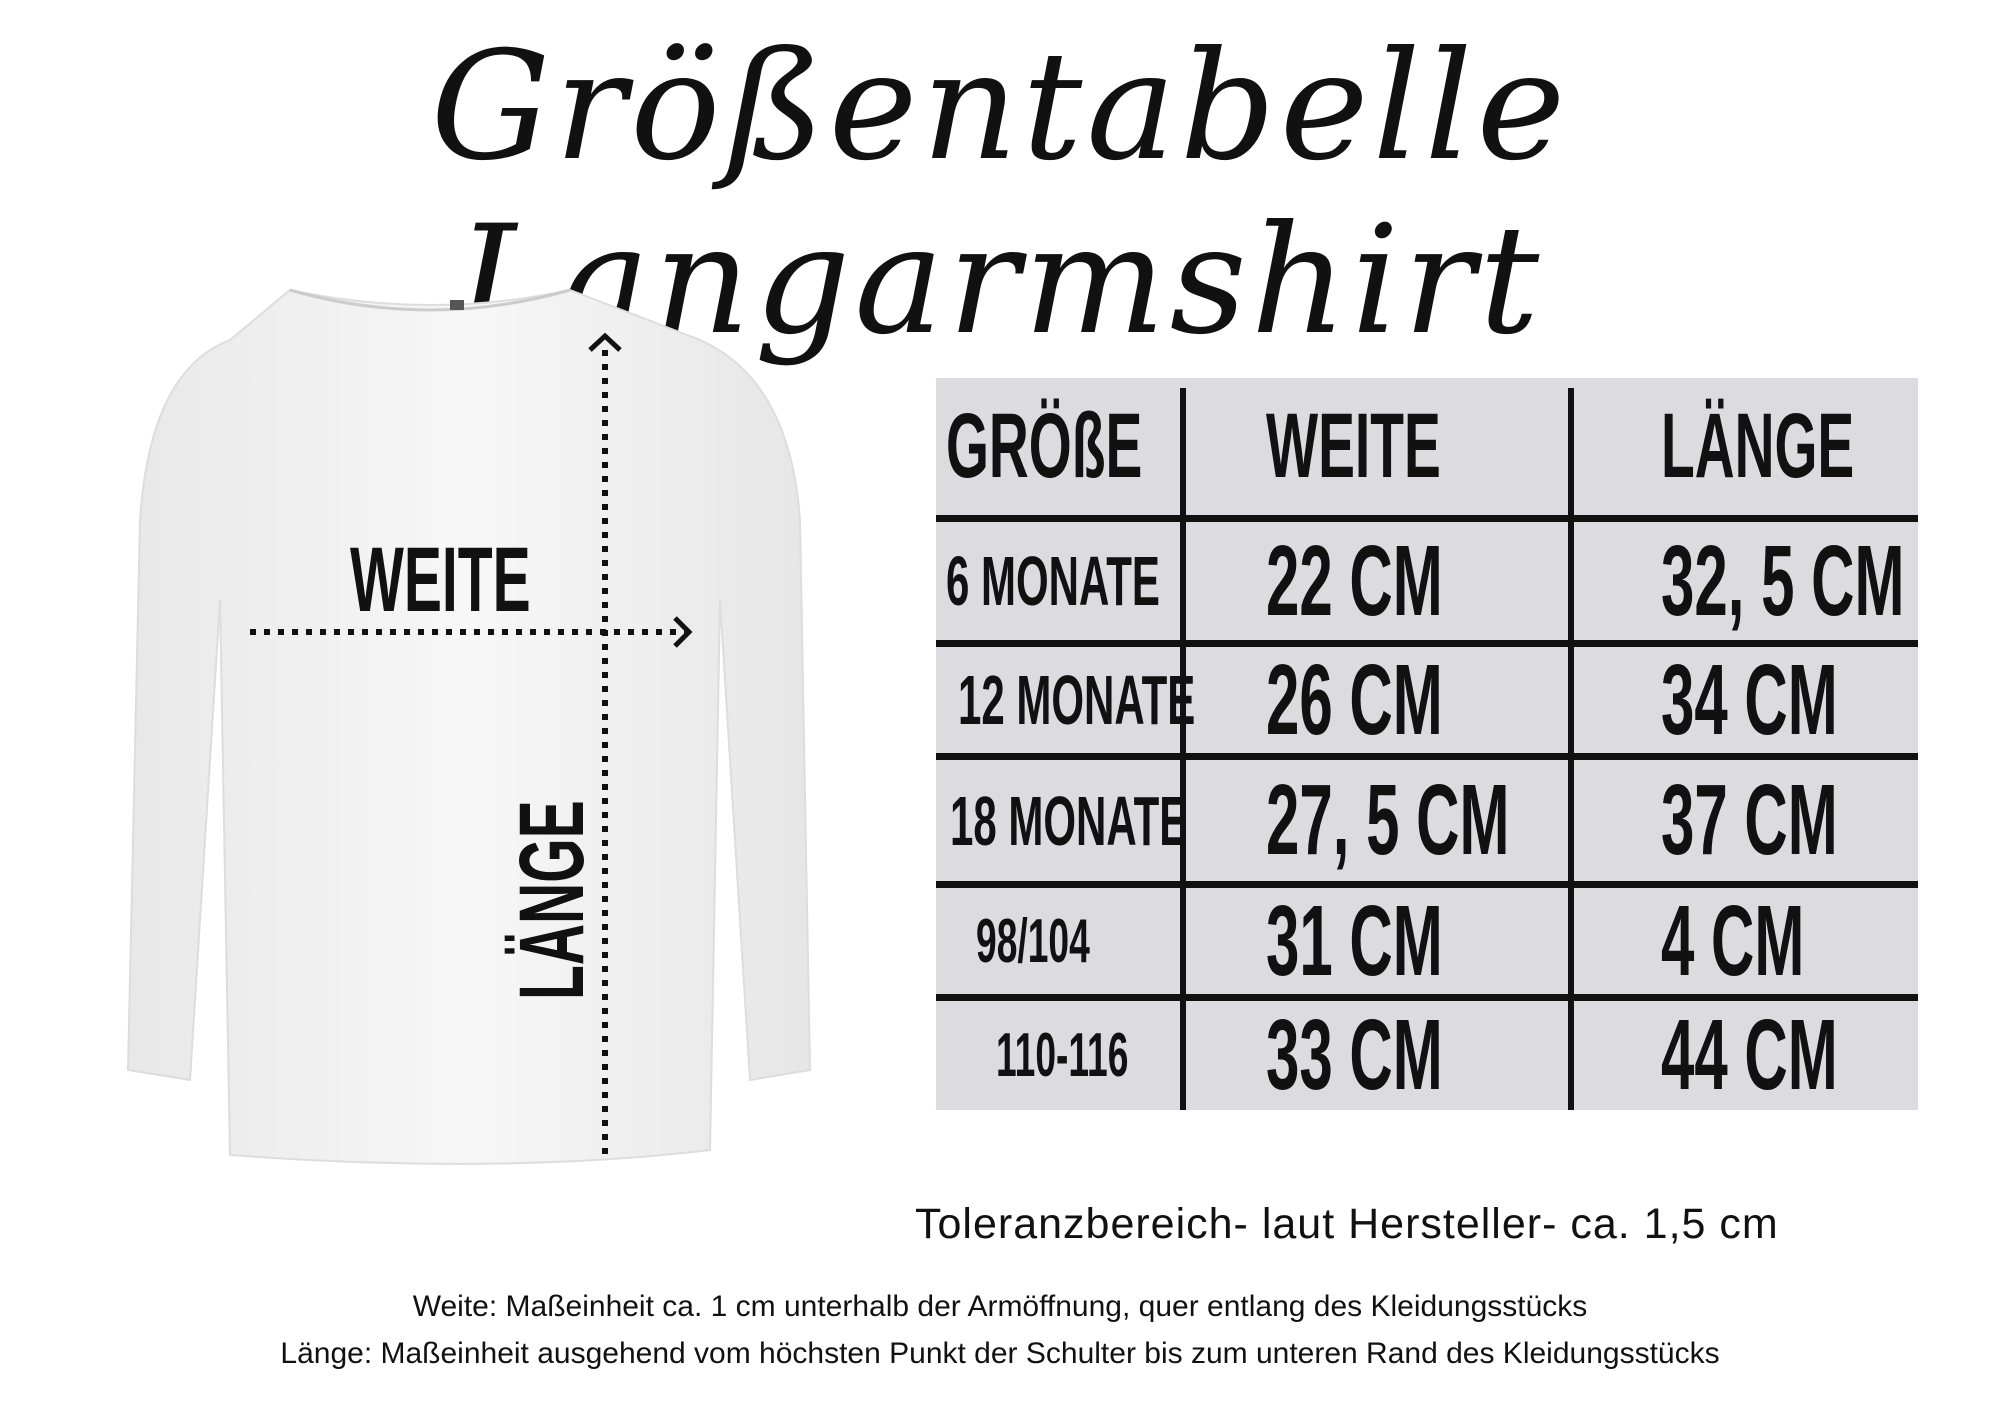  I want to click on table-cell: 22 CM, so click(1413, 581).